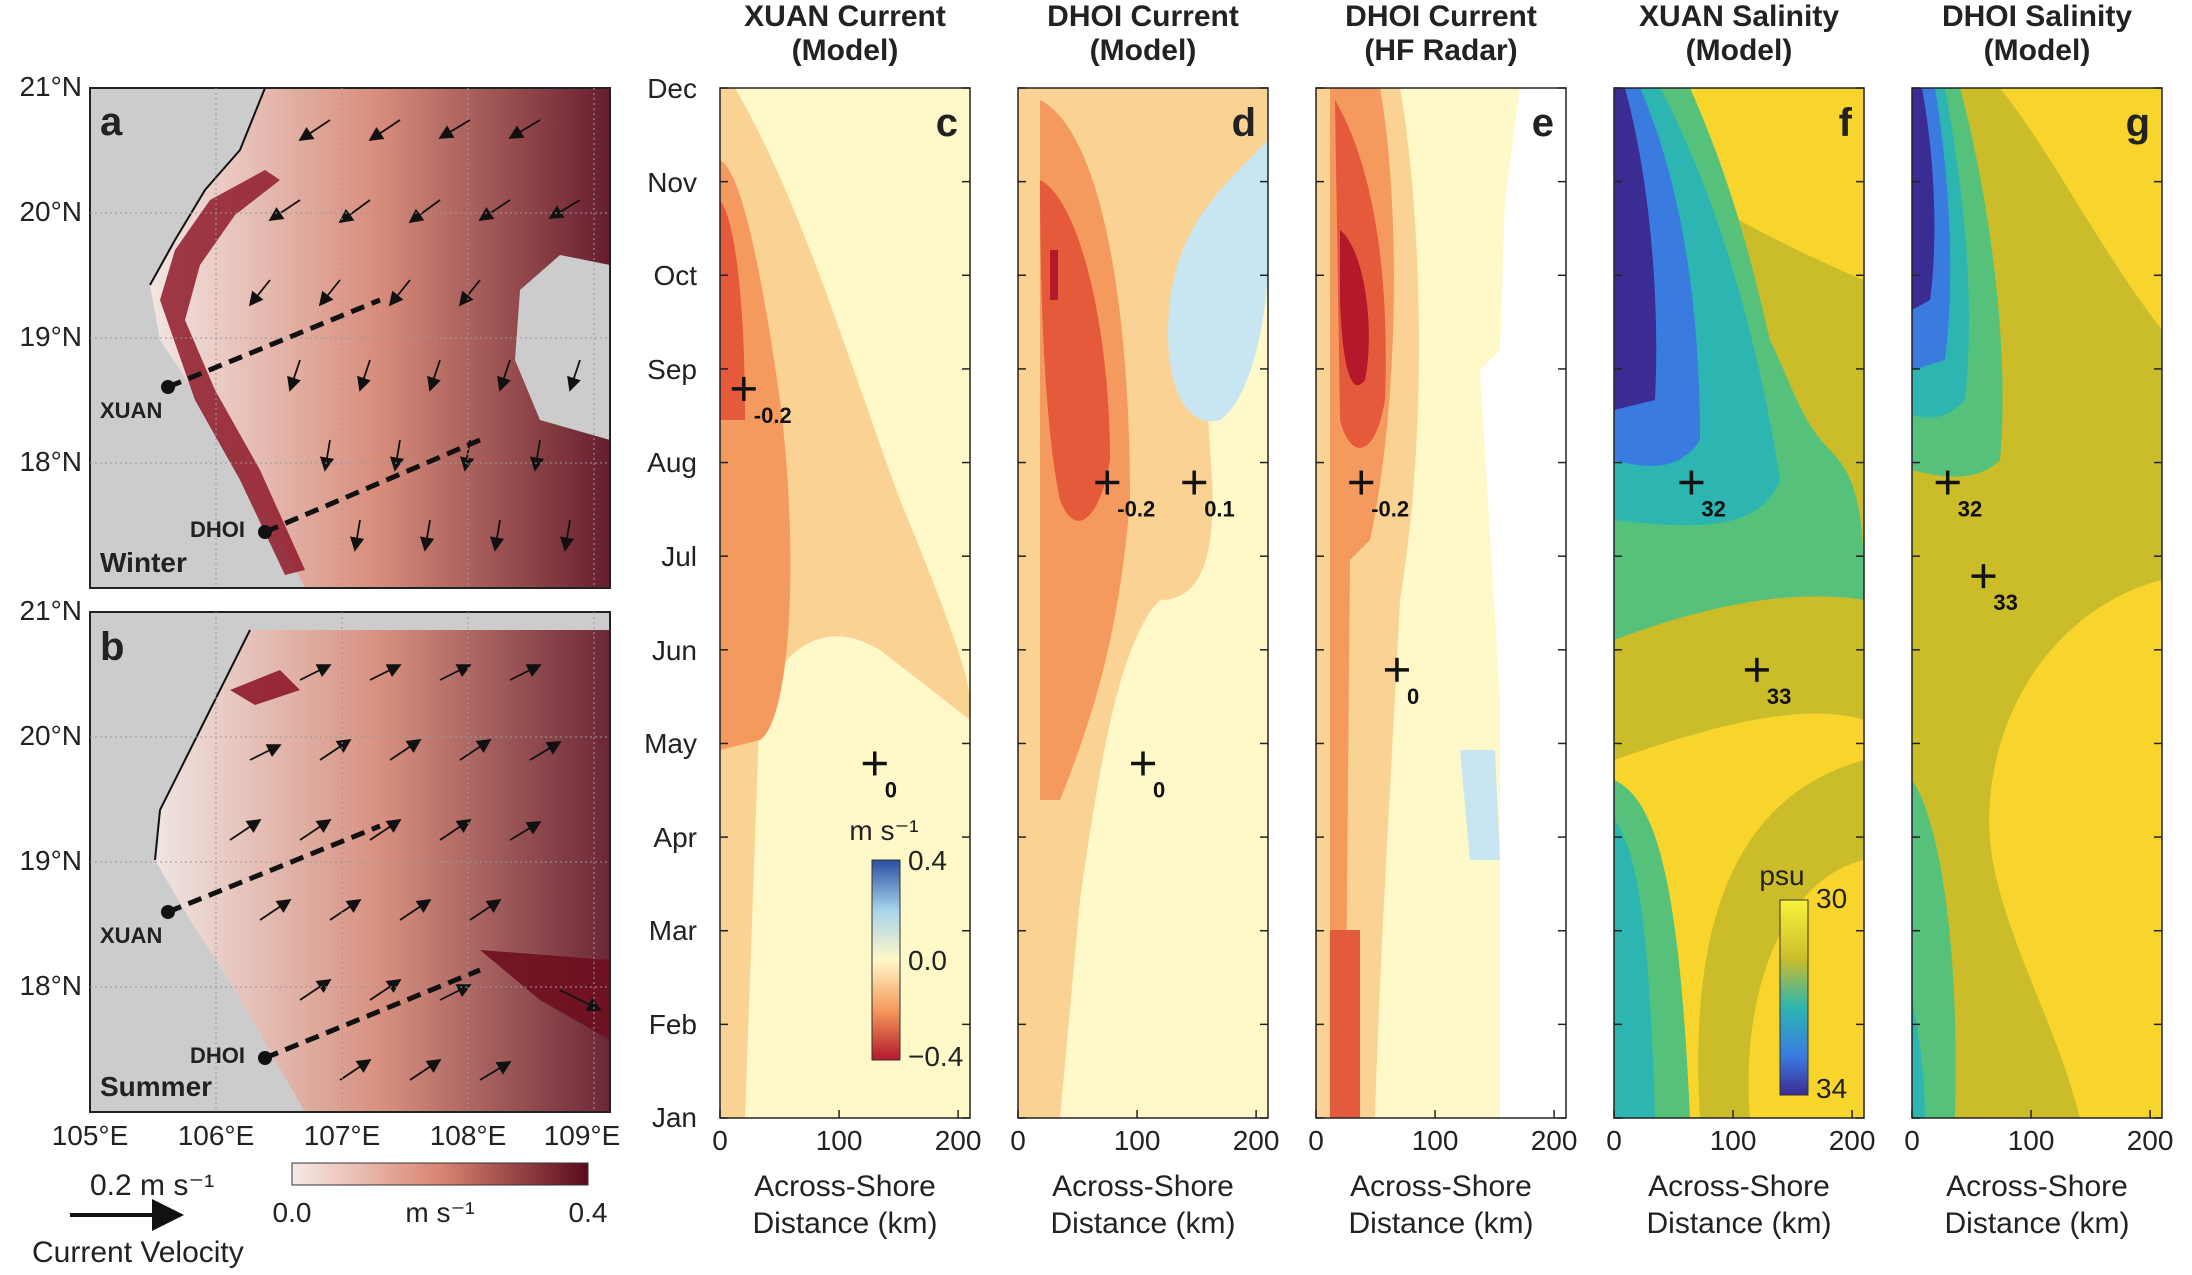 This screenshot has width=2192, height=1275. Describe the element at coordinates (2150, 1140) in the screenshot. I see `x-tick-label-g: 200` at that location.